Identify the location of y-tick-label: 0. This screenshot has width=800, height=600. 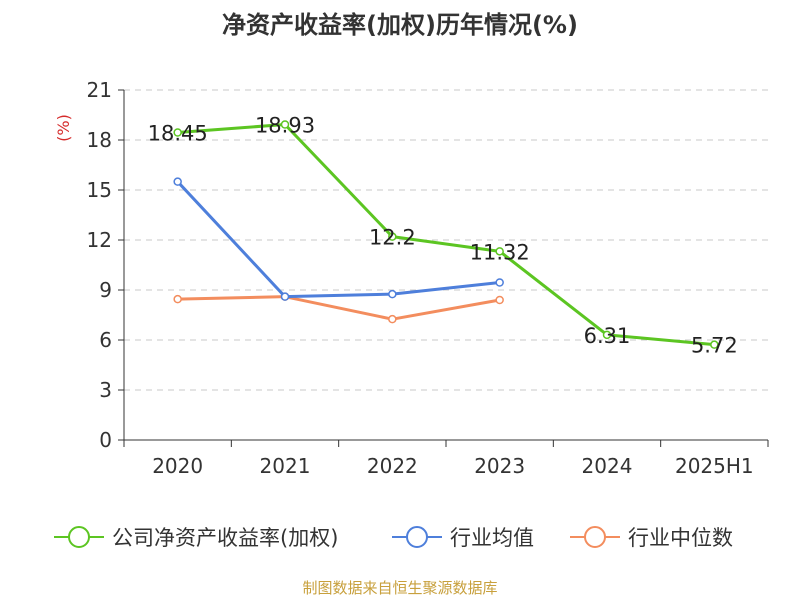
(105, 440).